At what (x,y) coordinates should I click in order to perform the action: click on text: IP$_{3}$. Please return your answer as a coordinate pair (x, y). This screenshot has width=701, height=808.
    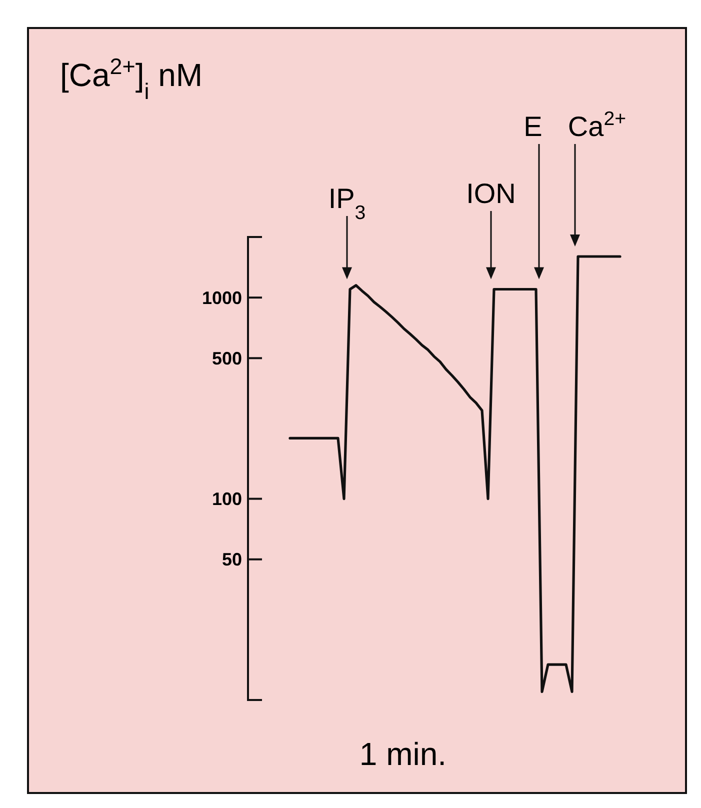
    Looking at the image, I should click on (347, 203).